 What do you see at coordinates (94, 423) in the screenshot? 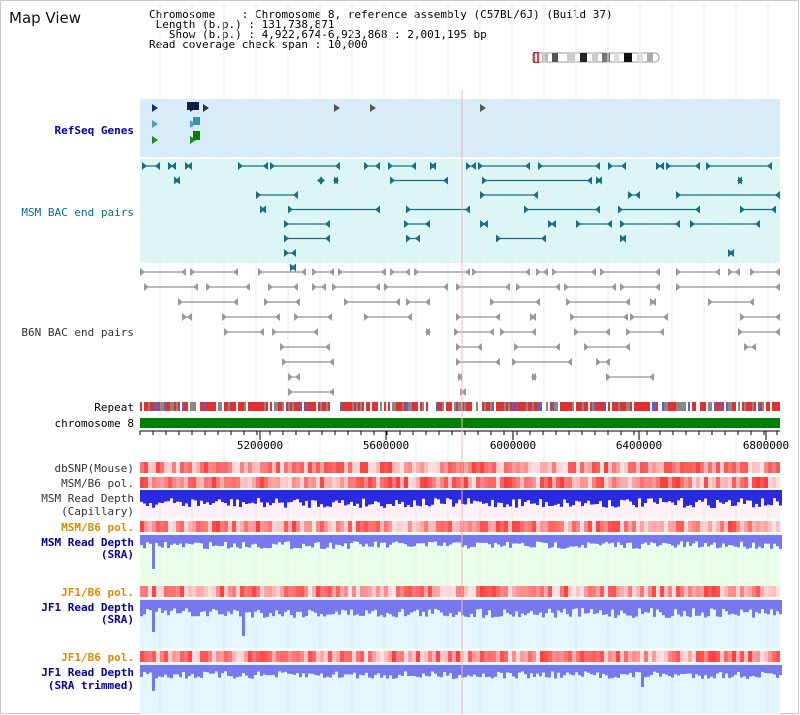
I see `chromosome-label: chromosome 8` at bounding box center [94, 423].